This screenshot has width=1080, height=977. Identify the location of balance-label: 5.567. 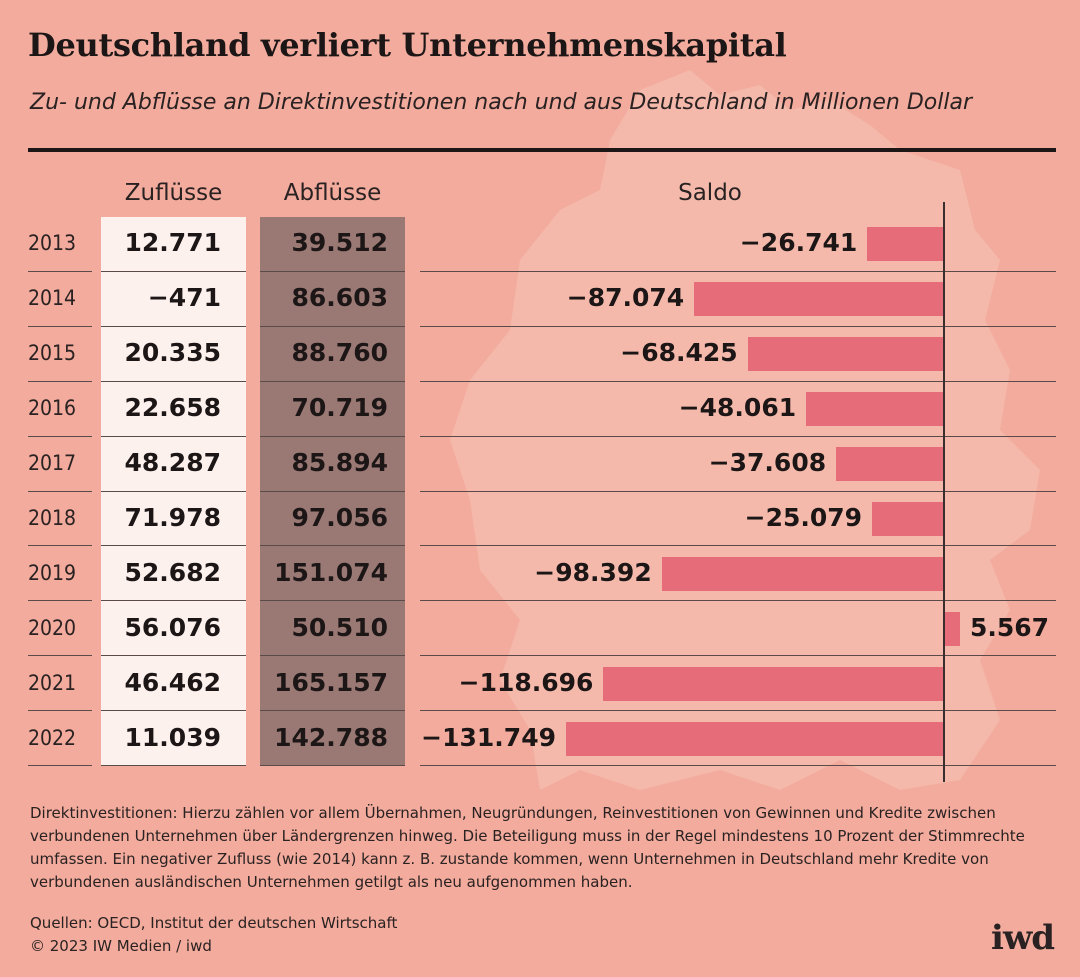
(1009, 627).